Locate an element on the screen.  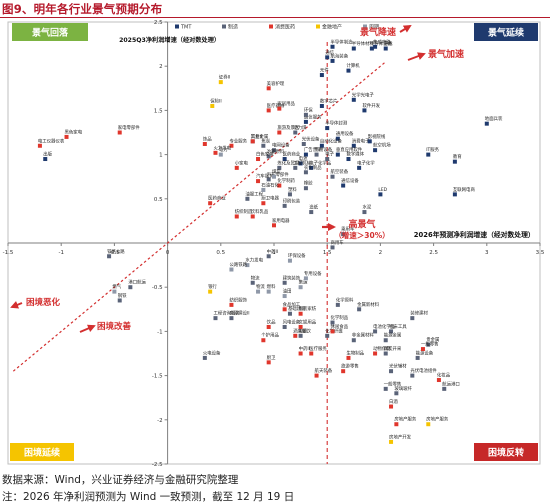
point-label: 贸易II is located at coordinates (256, 136).